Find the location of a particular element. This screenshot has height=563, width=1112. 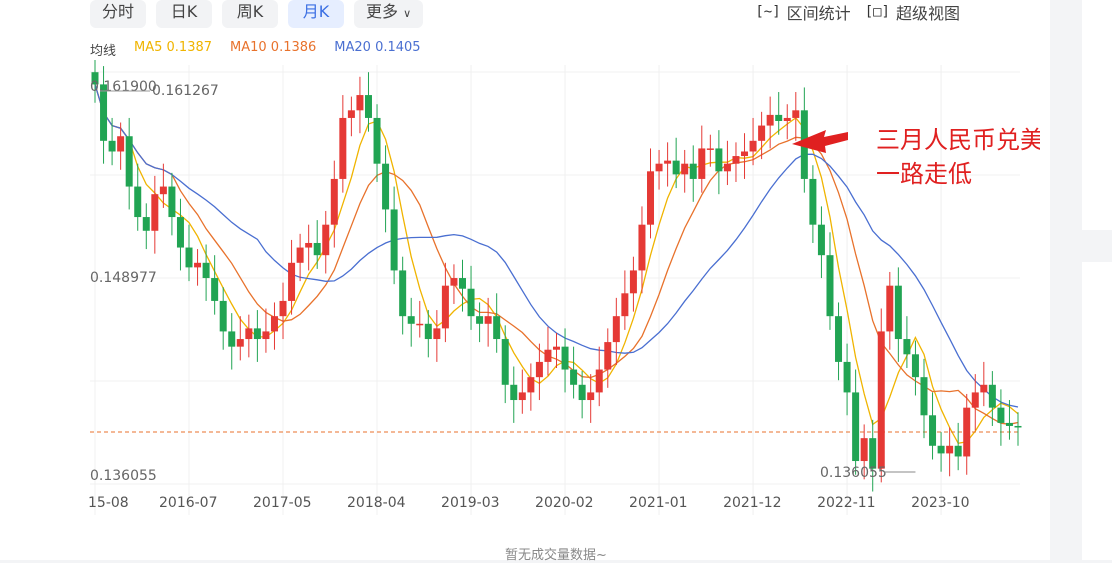

x-tick-label: 2019-03 is located at coordinates (470, 503).